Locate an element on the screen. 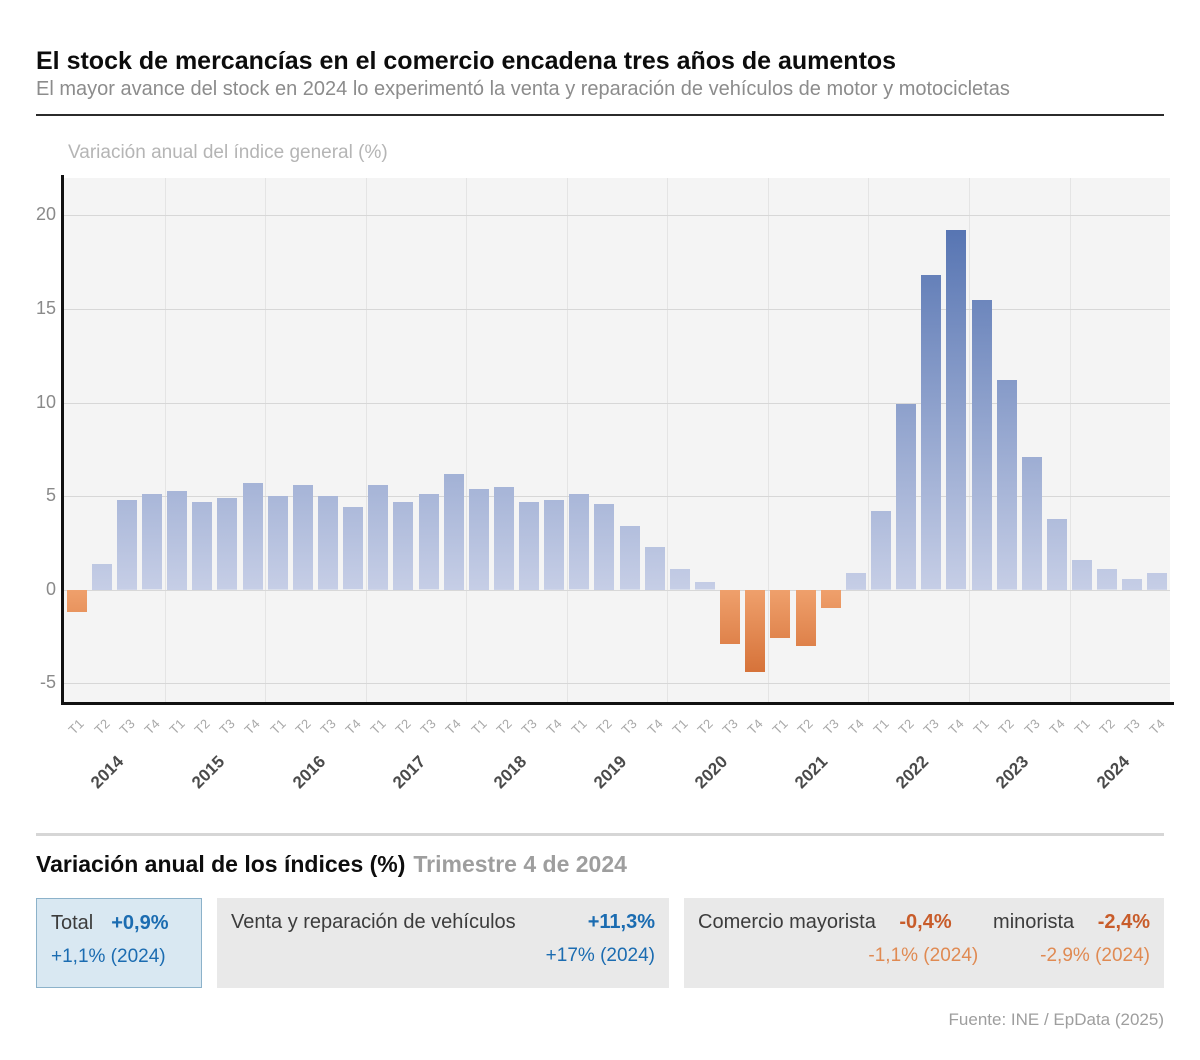  card-minorista-label: minorista is located at coordinates (1034, 922).